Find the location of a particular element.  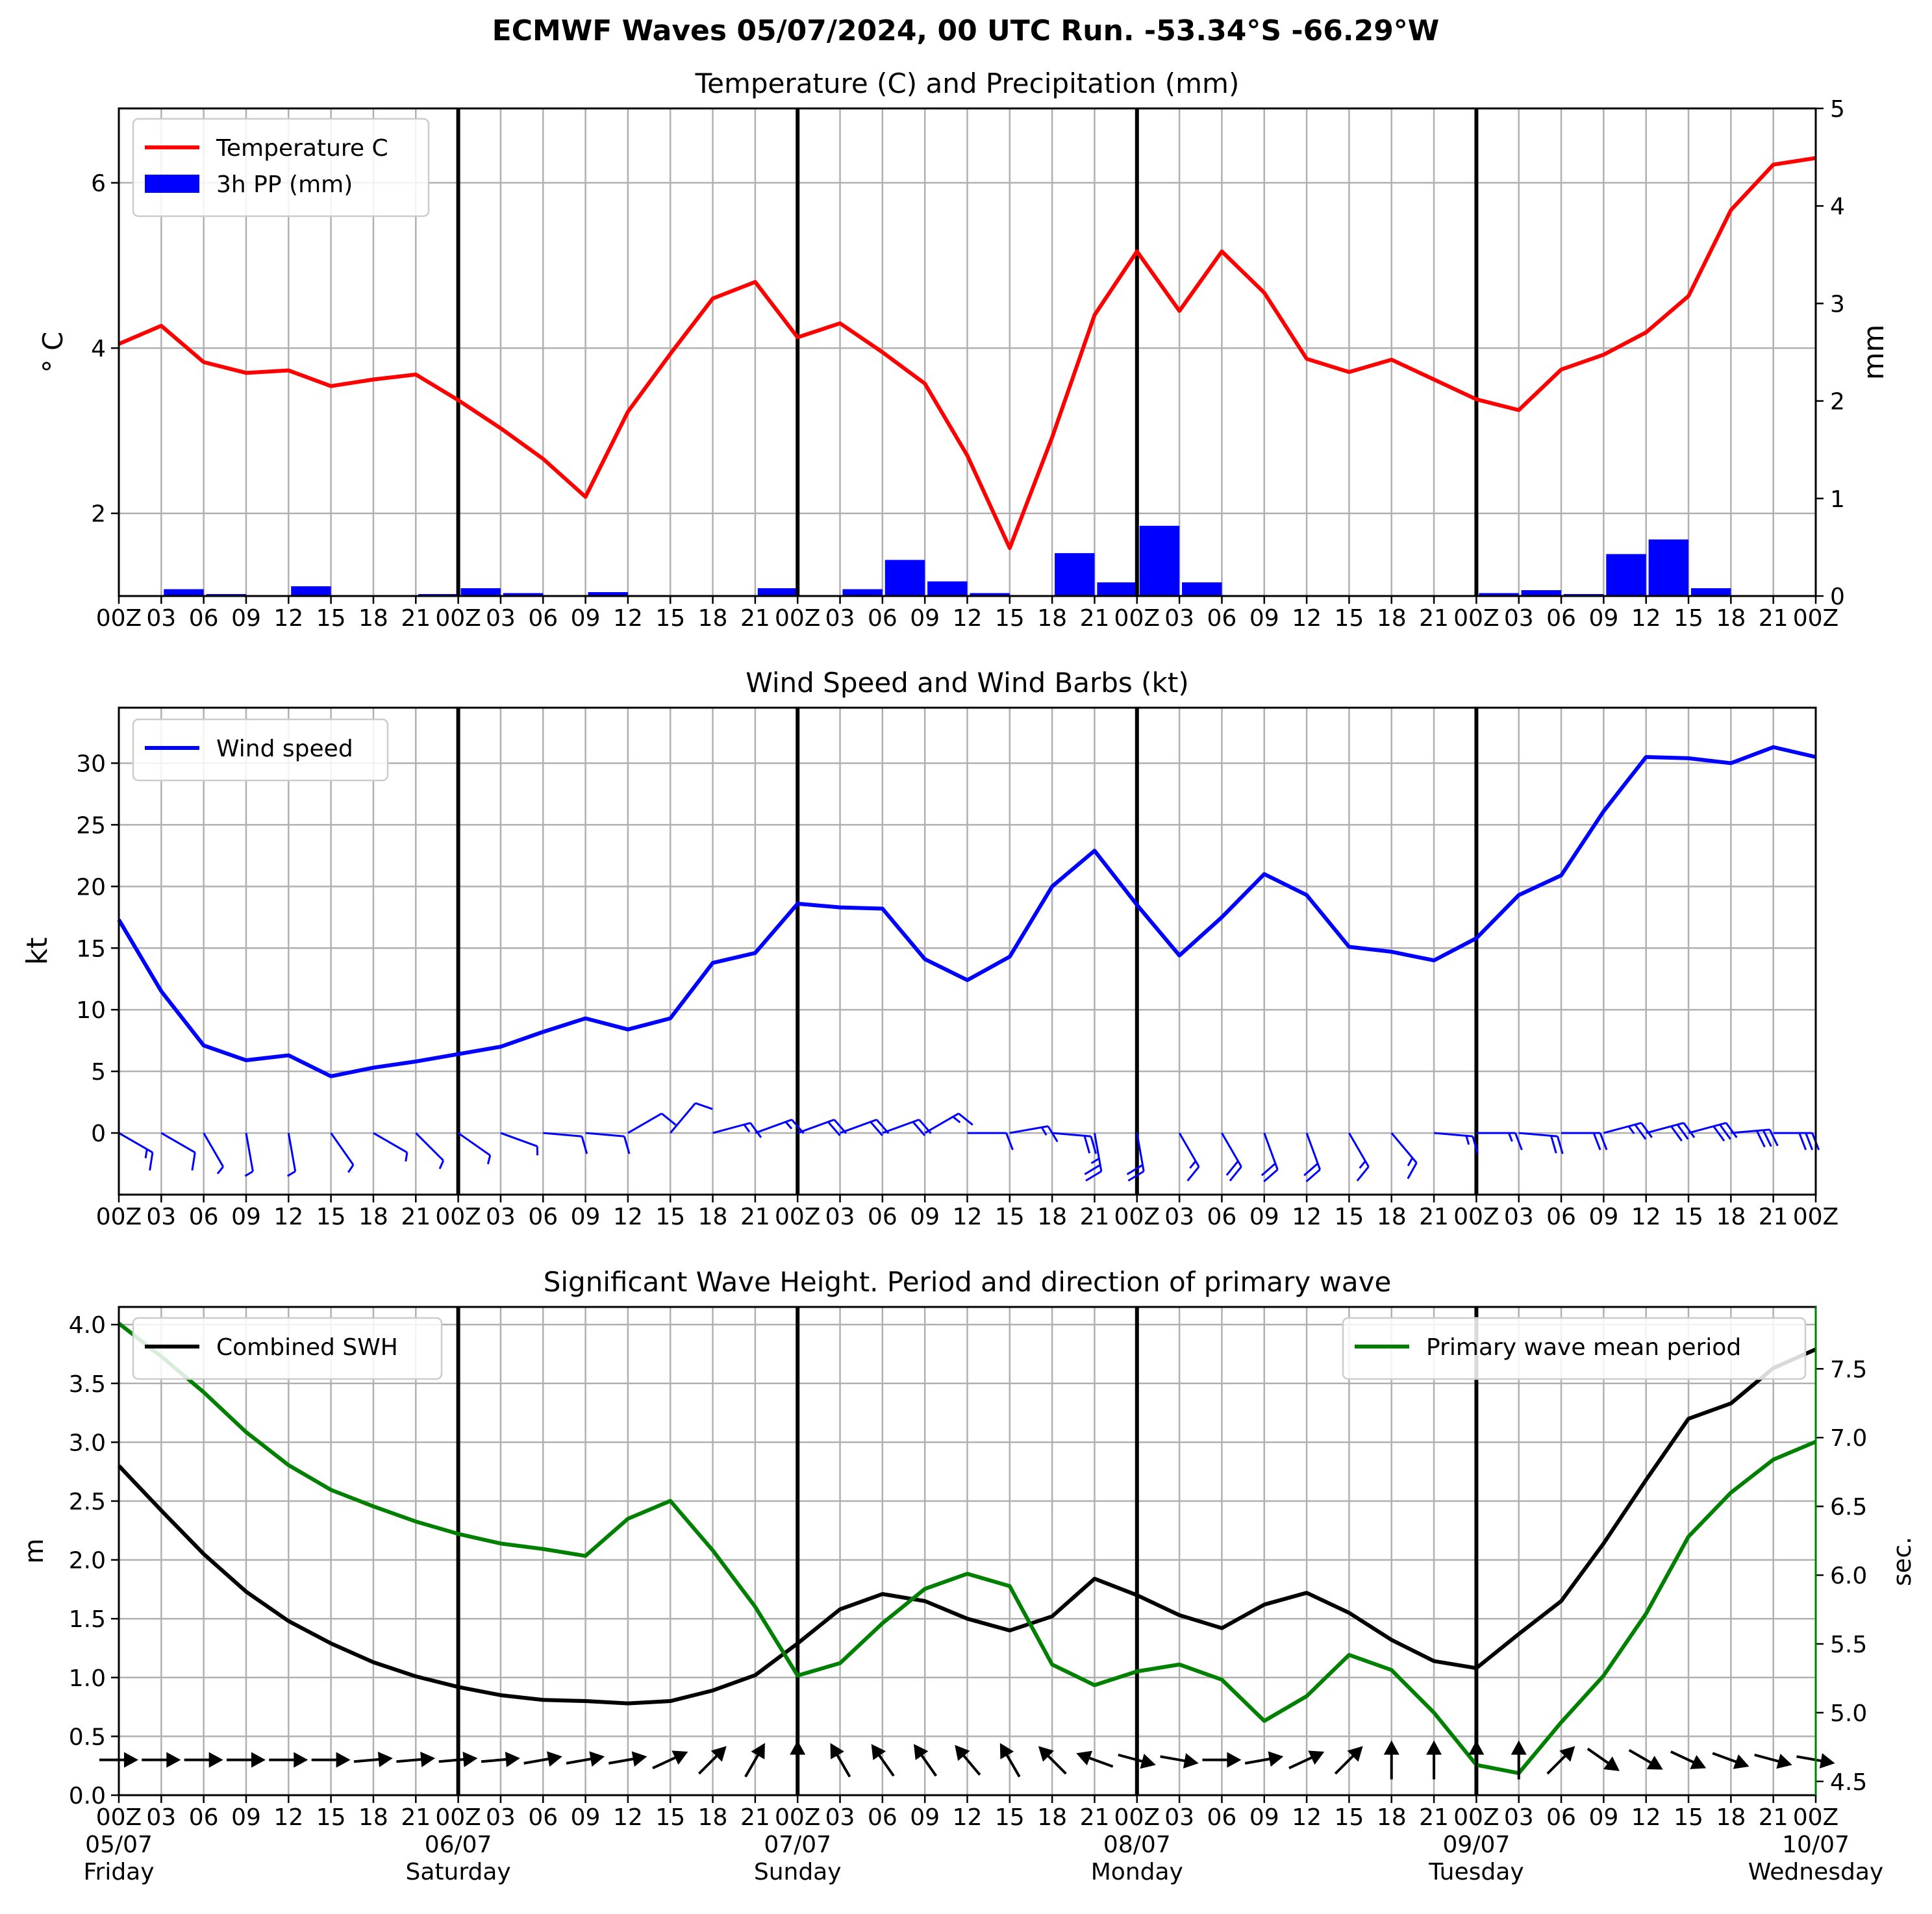

y-tick-label: 4.0 is located at coordinates (87, 1325).